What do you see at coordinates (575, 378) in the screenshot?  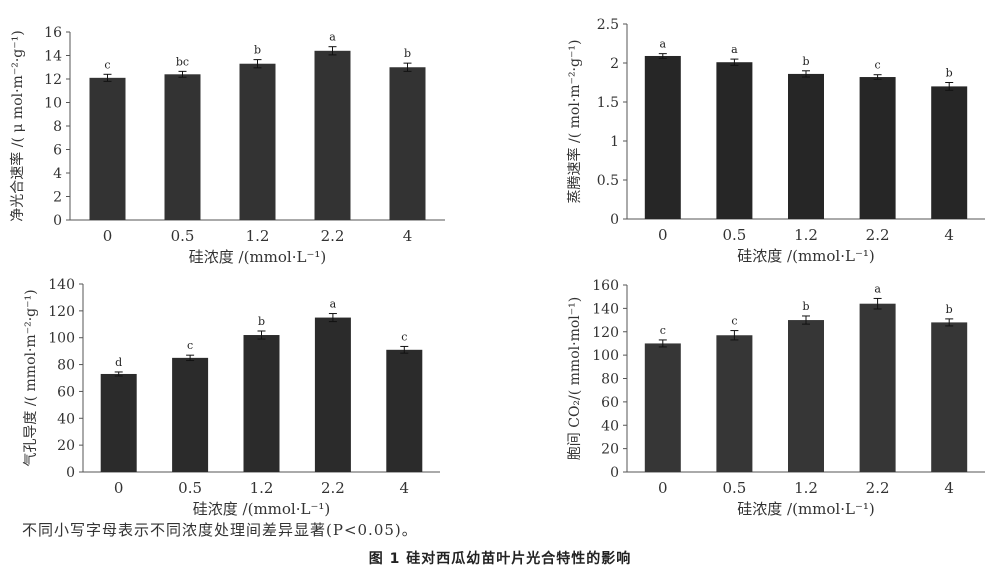 I see `y-axis-title: 胞间 CO₂/( mmol·mol⁻¹)` at bounding box center [575, 378].